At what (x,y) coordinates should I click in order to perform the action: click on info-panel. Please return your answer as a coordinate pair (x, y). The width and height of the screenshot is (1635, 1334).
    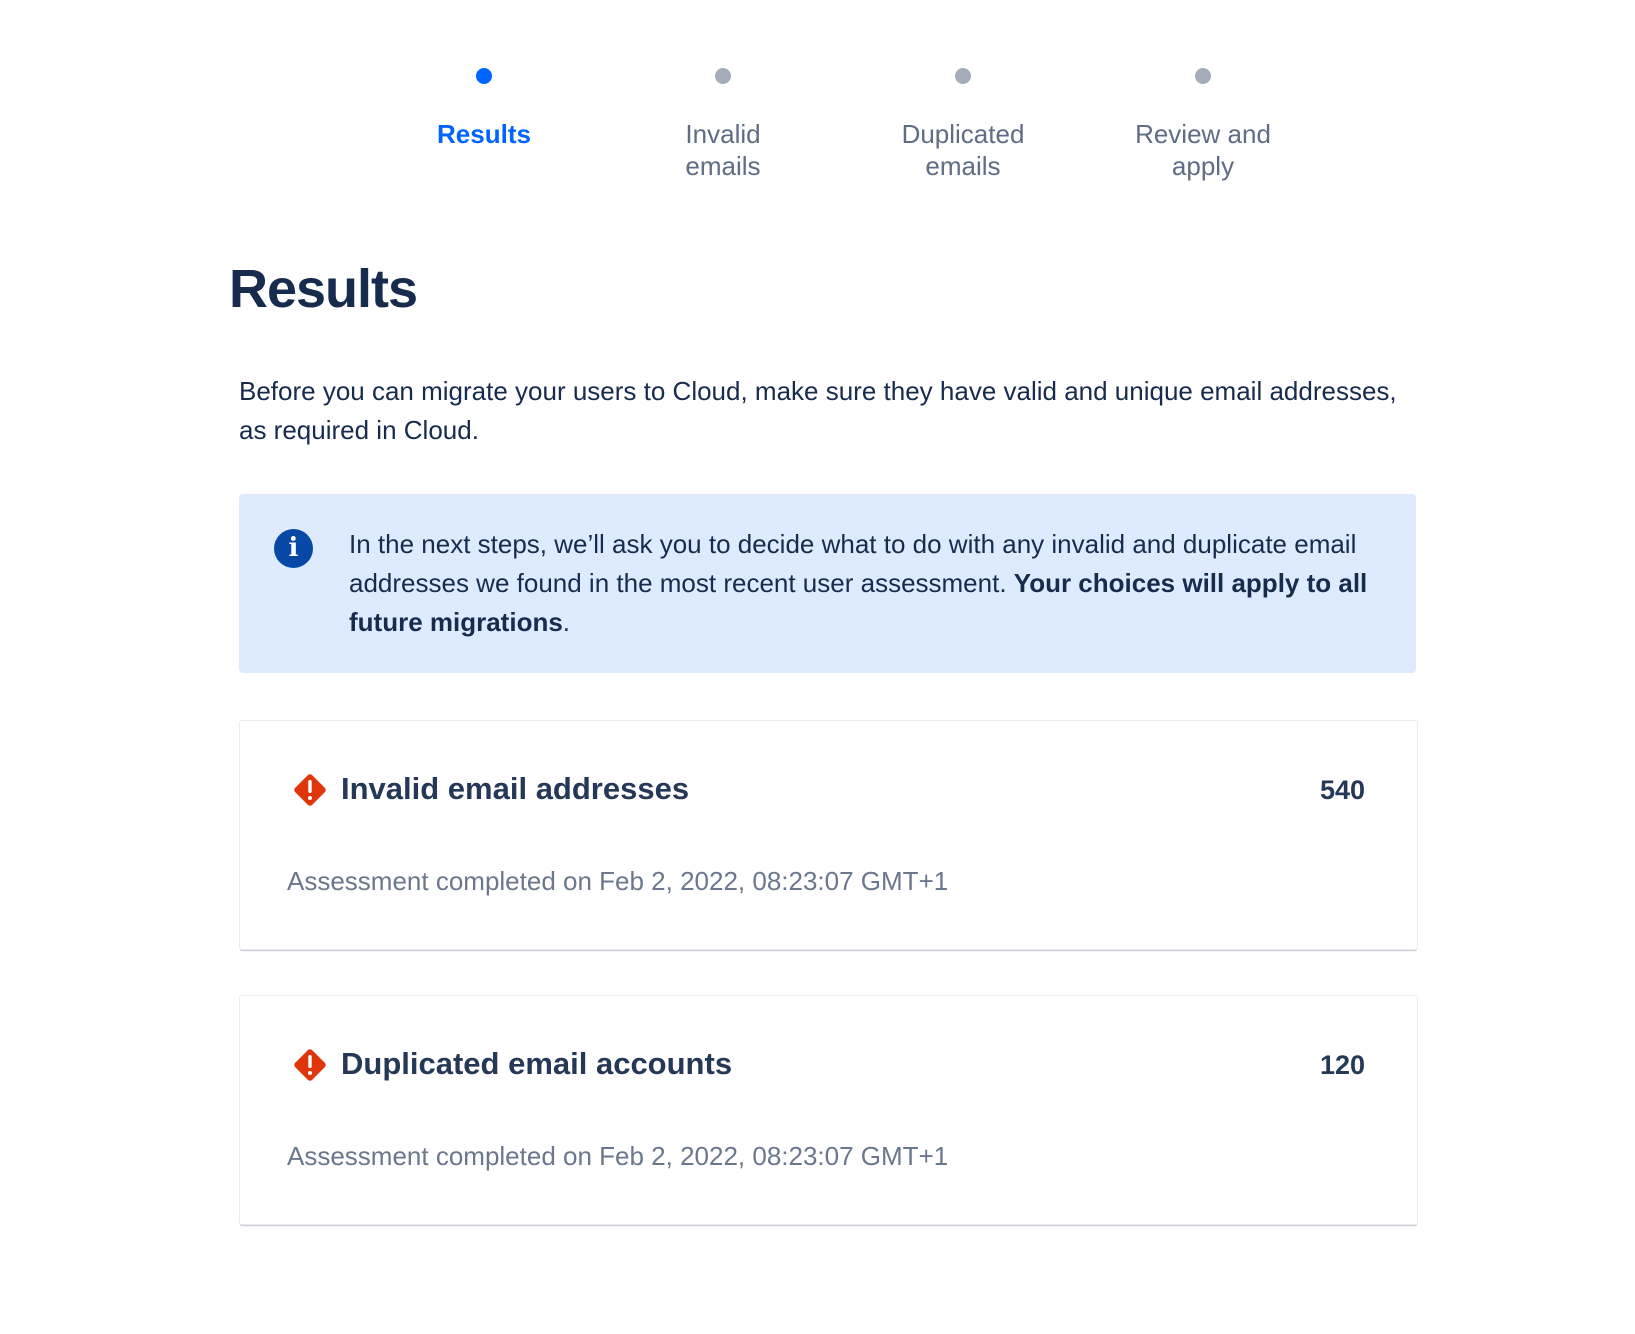
    Looking at the image, I should click on (827, 583).